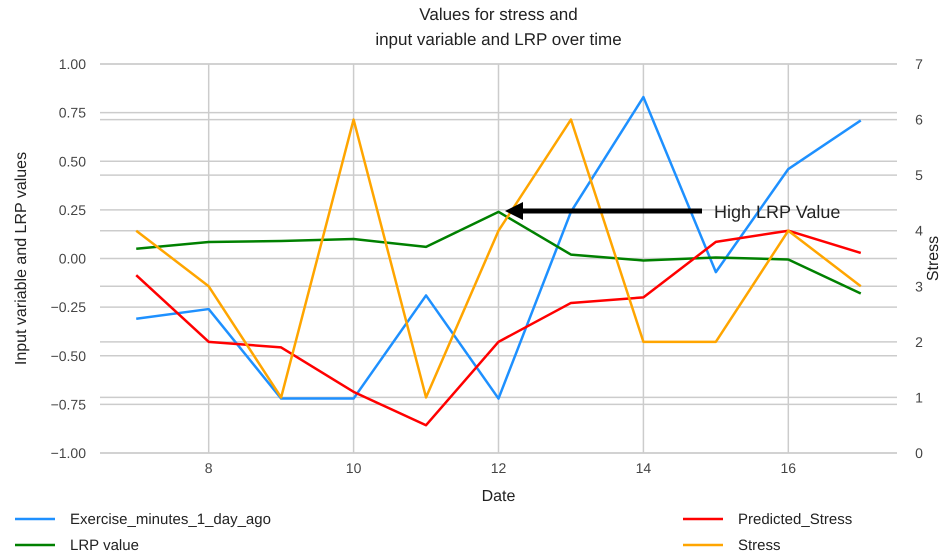 This screenshot has width=945, height=558. I want to click on y-axis-title: Input variable and LRP values, so click(21, 259).